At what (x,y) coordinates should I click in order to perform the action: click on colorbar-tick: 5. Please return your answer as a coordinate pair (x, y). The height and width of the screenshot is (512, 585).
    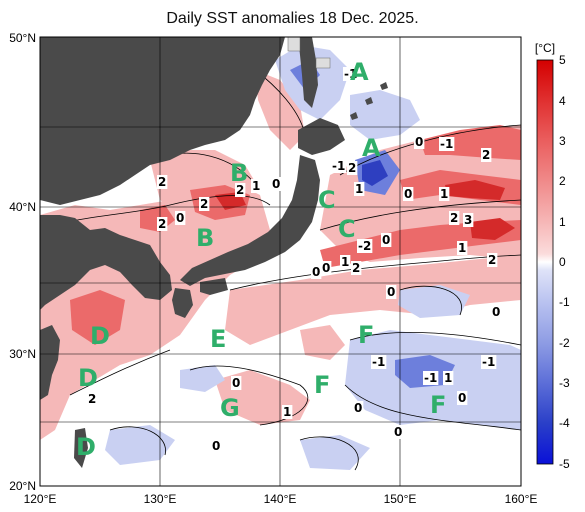
    Looking at the image, I should click on (562, 60).